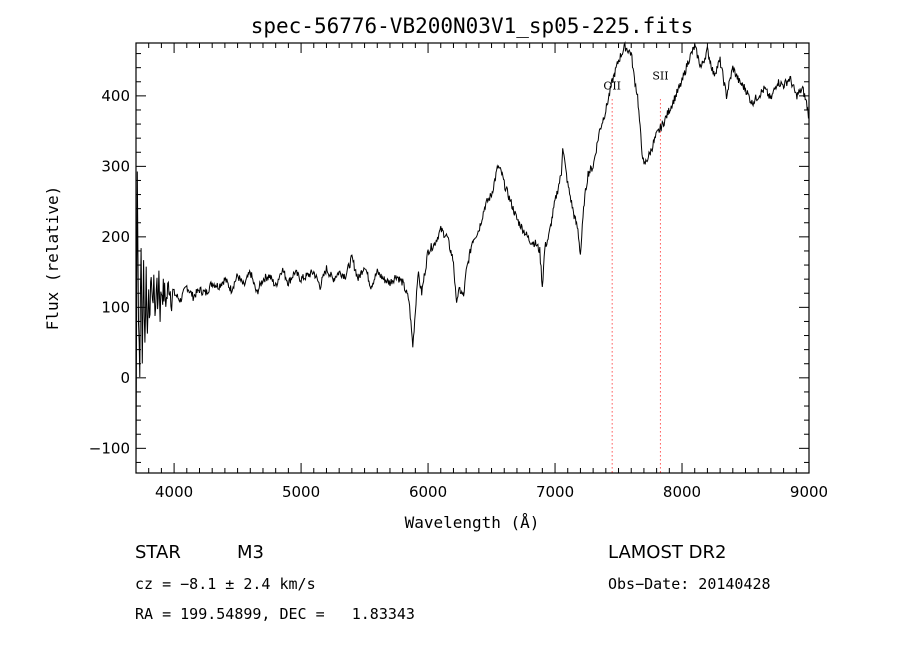 This screenshot has width=900, height=650. I want to click on x-axis-label: Wavelength (Å), so click(472, 522).